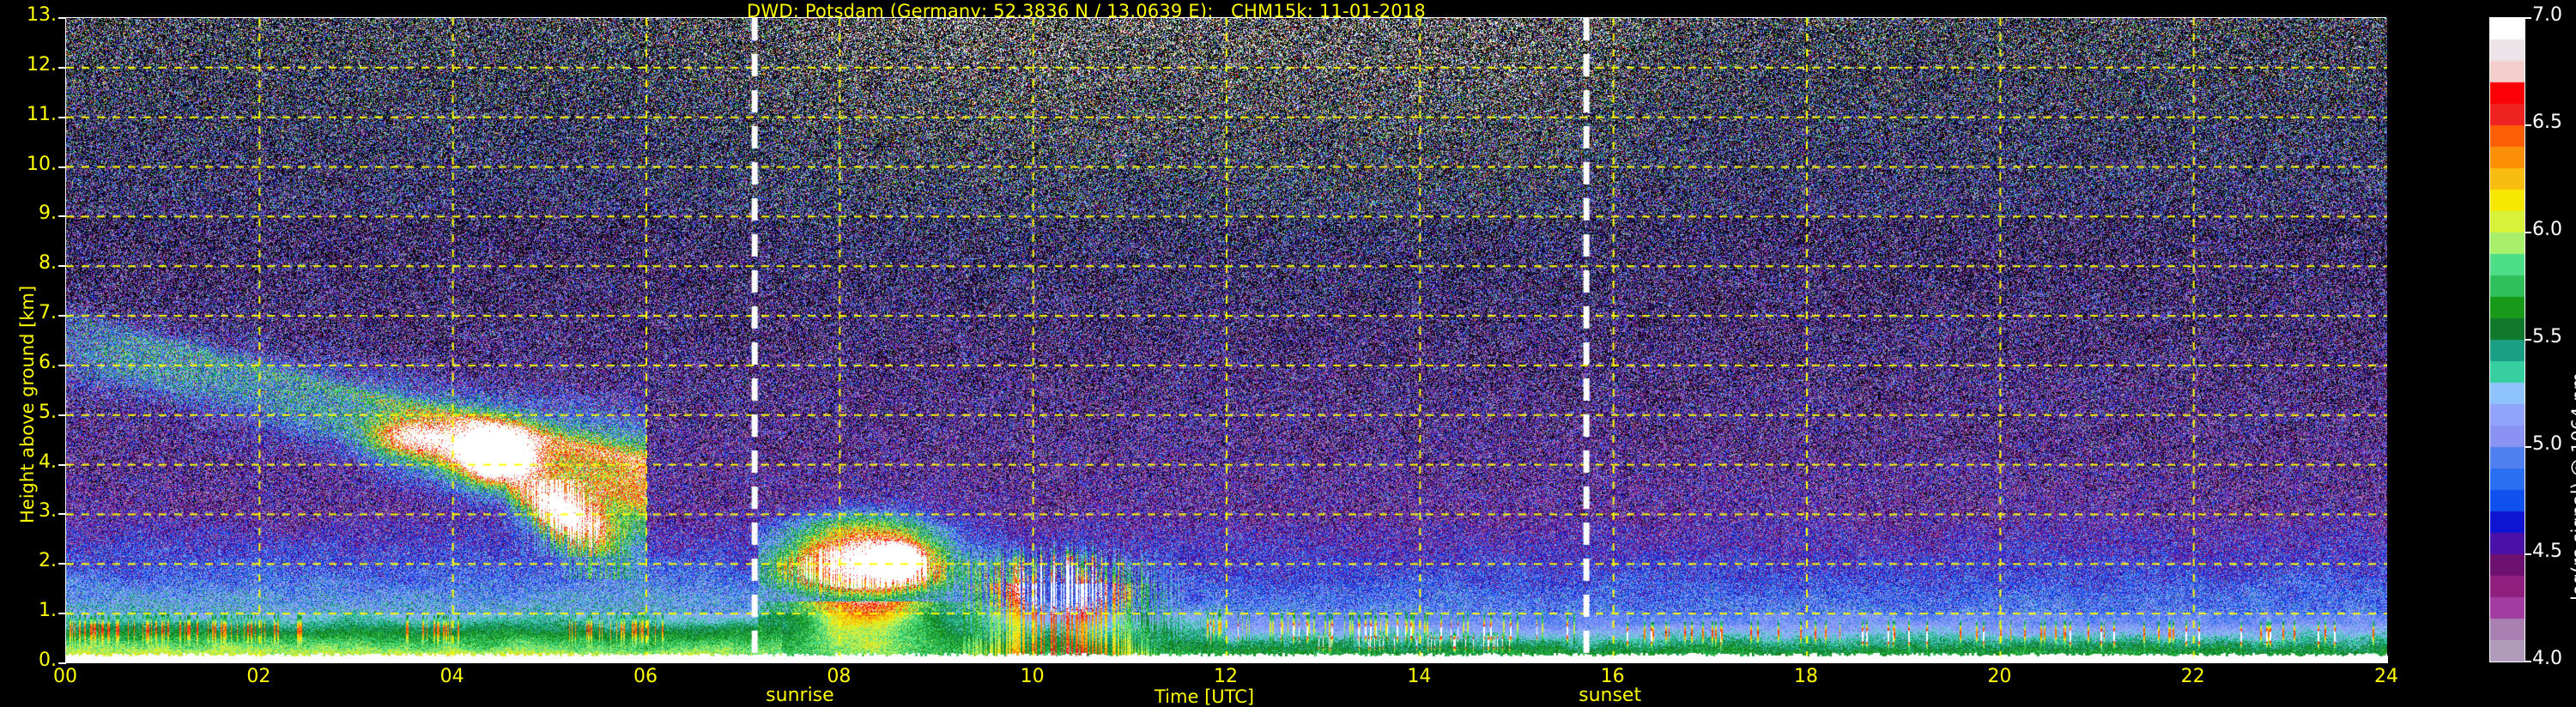  I want to click on y-tick-label: 4., so click(48, 461).